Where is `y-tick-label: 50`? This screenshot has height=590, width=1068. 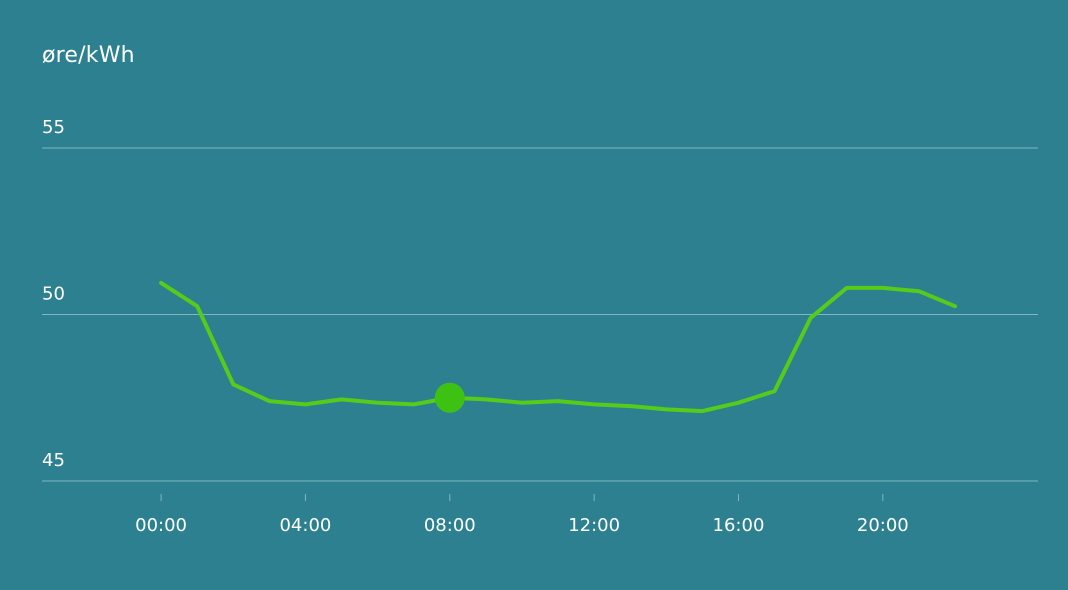 y-tick-label: 50 is located at coordinates (53, 294).